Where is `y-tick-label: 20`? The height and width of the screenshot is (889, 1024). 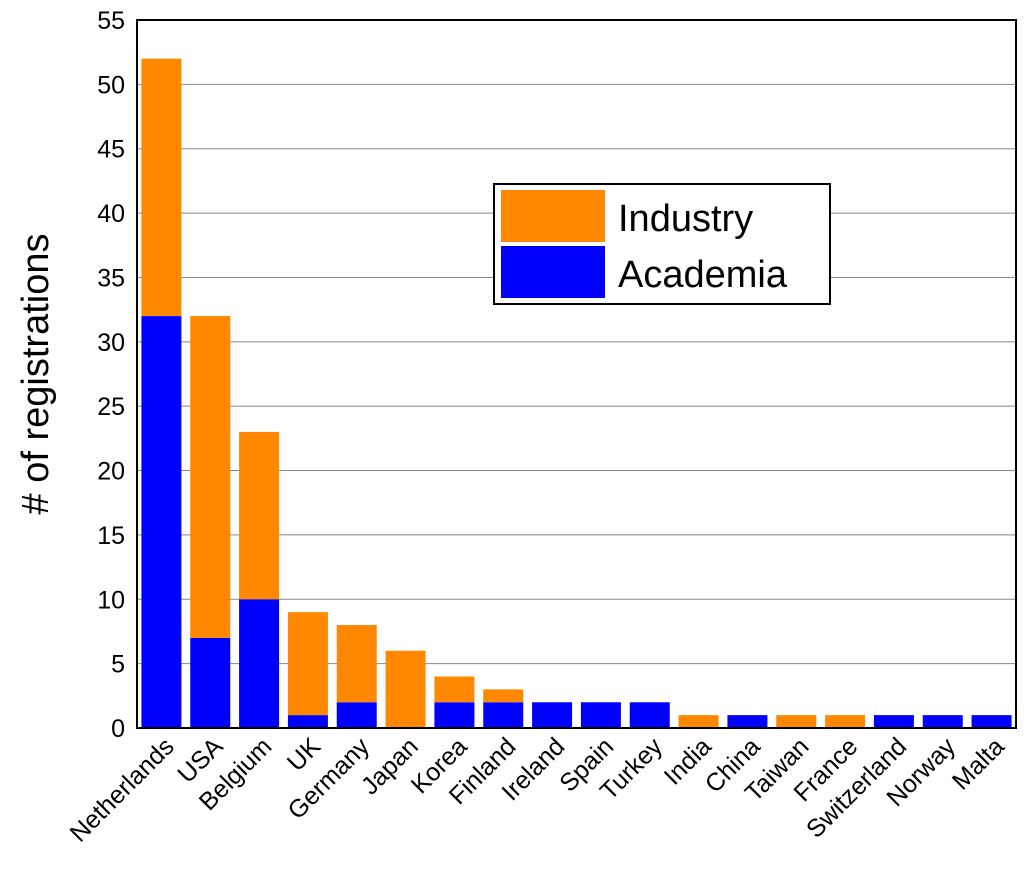 y-tick-label: 20 is located at coordinates (111, 472).